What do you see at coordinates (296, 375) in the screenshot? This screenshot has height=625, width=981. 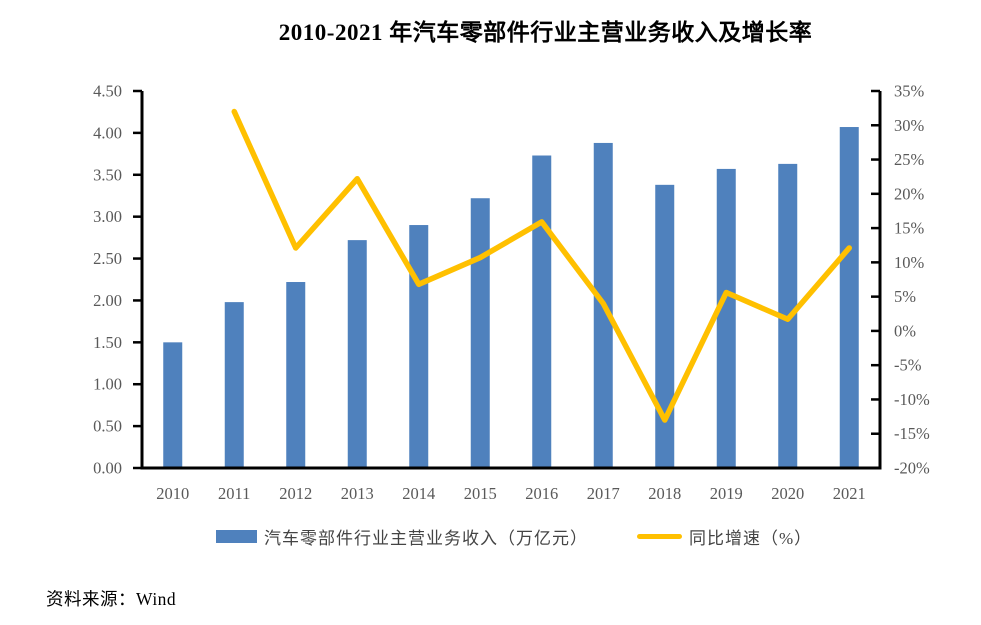 I see `bar-2012` at bounding box center [296, 375].